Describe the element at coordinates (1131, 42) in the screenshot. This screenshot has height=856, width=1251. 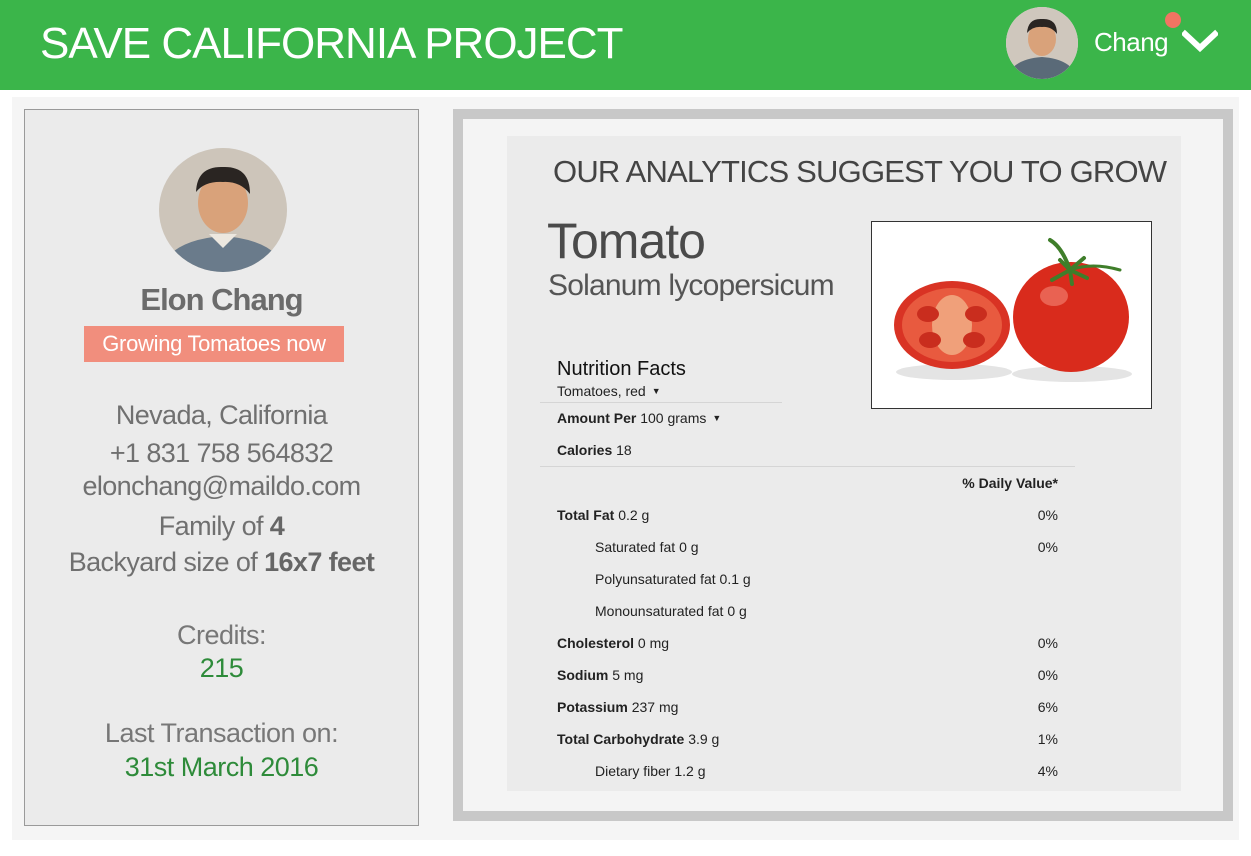
I see `user-name: Chang` at that location.